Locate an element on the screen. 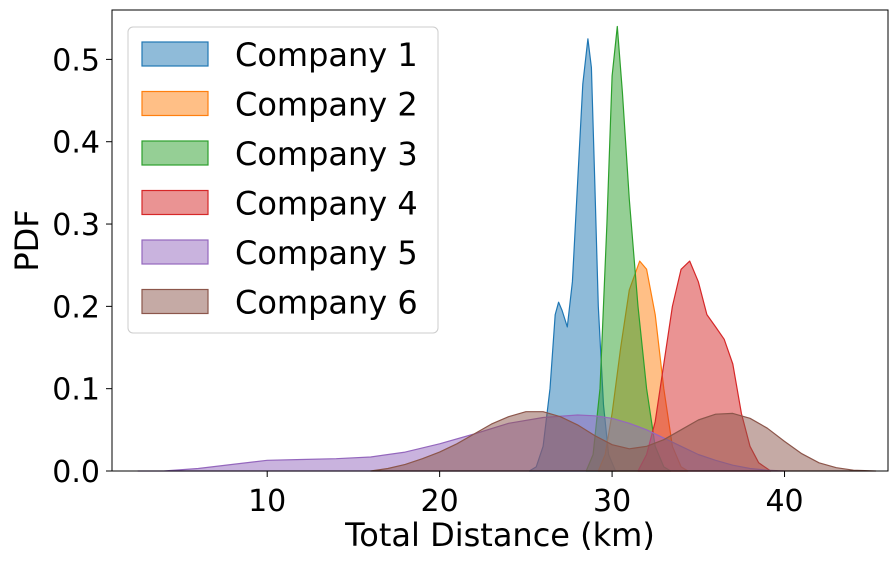 This screenshot has height=563, width=896. y-tick-label: 0.3 is located at coordinates (76, 225).